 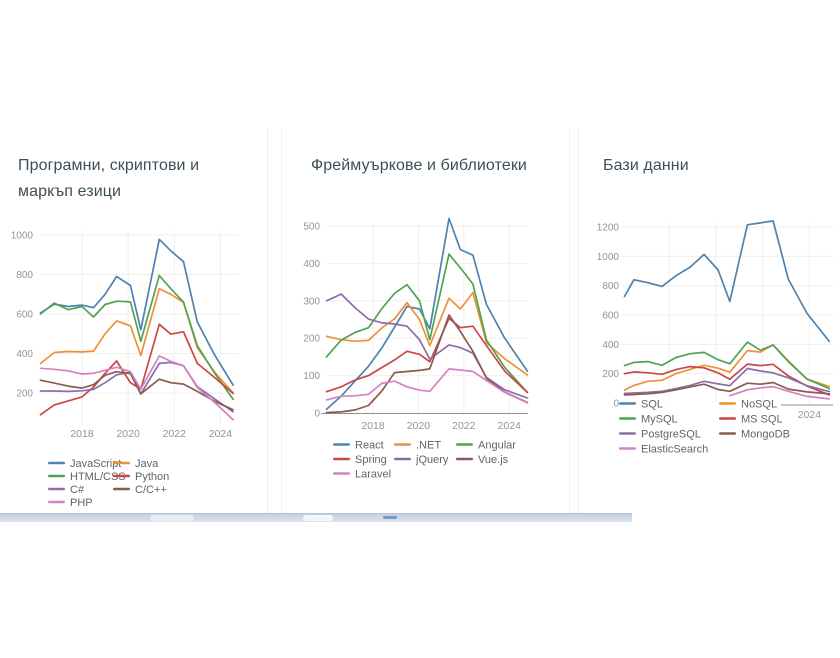 I want to click on series-React, so click(x=427, y=314).